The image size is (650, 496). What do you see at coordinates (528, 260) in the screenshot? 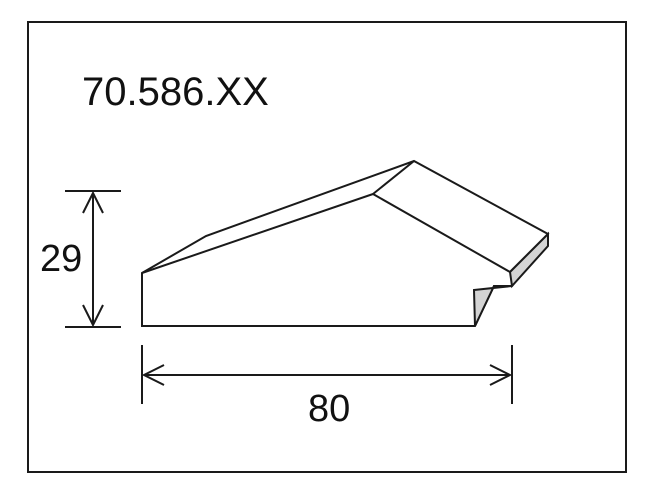
I see `shaded-end-face` at bounding box center [528, 260].